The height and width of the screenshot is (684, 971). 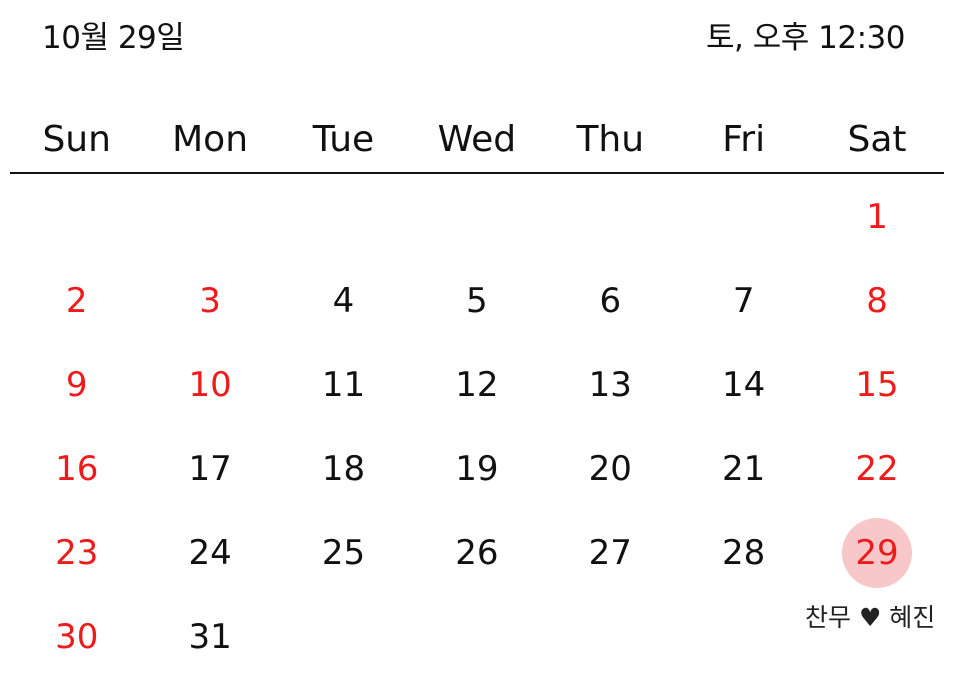 I want to click on day-number: 20, so click(x=610, y=469).